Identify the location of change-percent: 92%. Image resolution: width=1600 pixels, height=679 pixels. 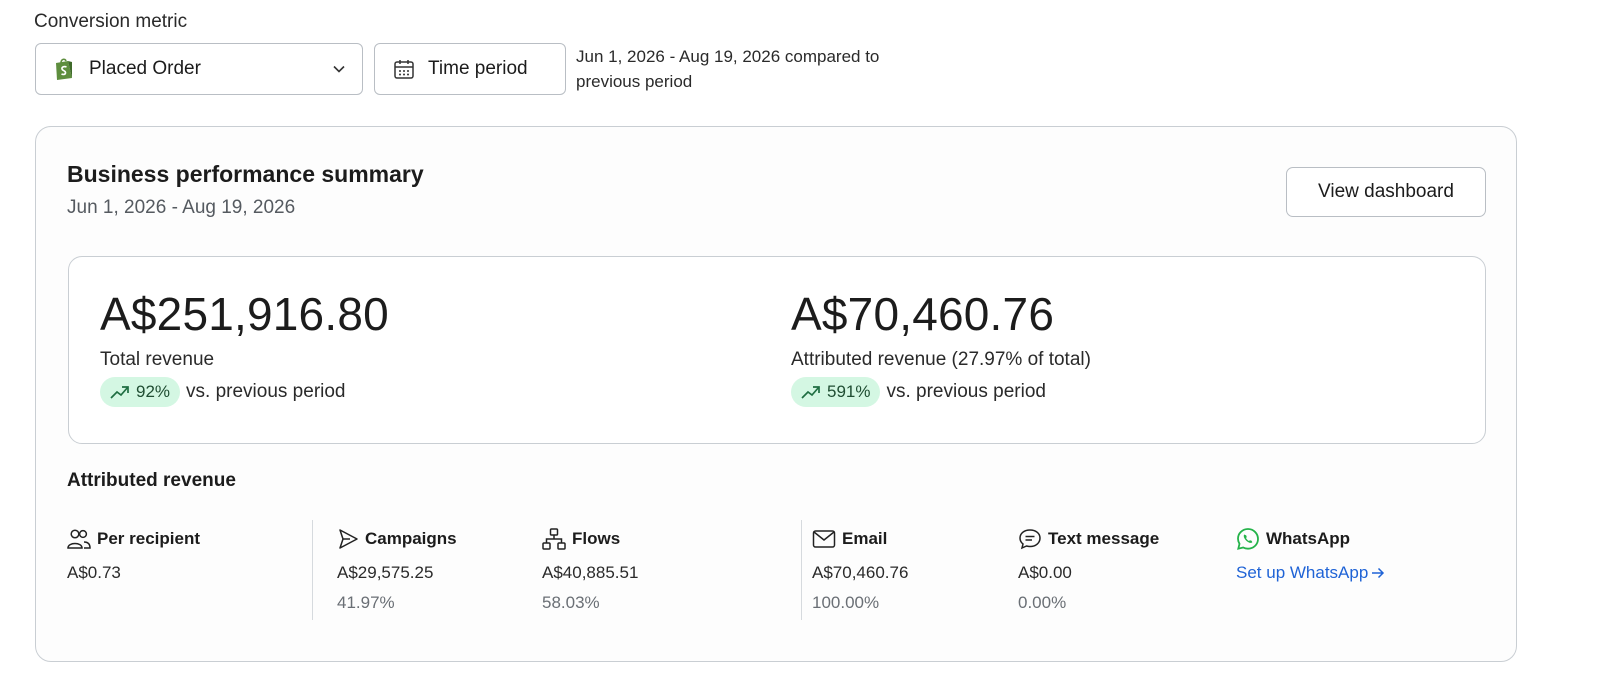
(153, 391).